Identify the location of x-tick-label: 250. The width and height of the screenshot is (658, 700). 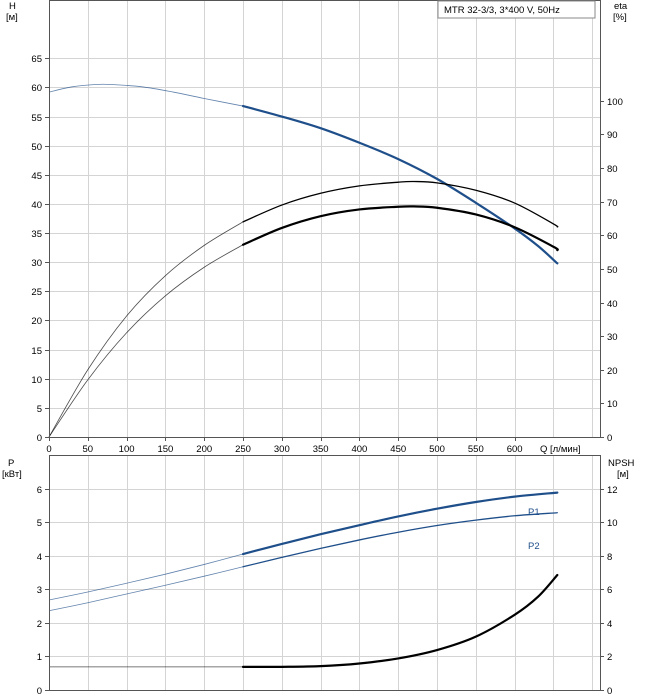
(243, 449).